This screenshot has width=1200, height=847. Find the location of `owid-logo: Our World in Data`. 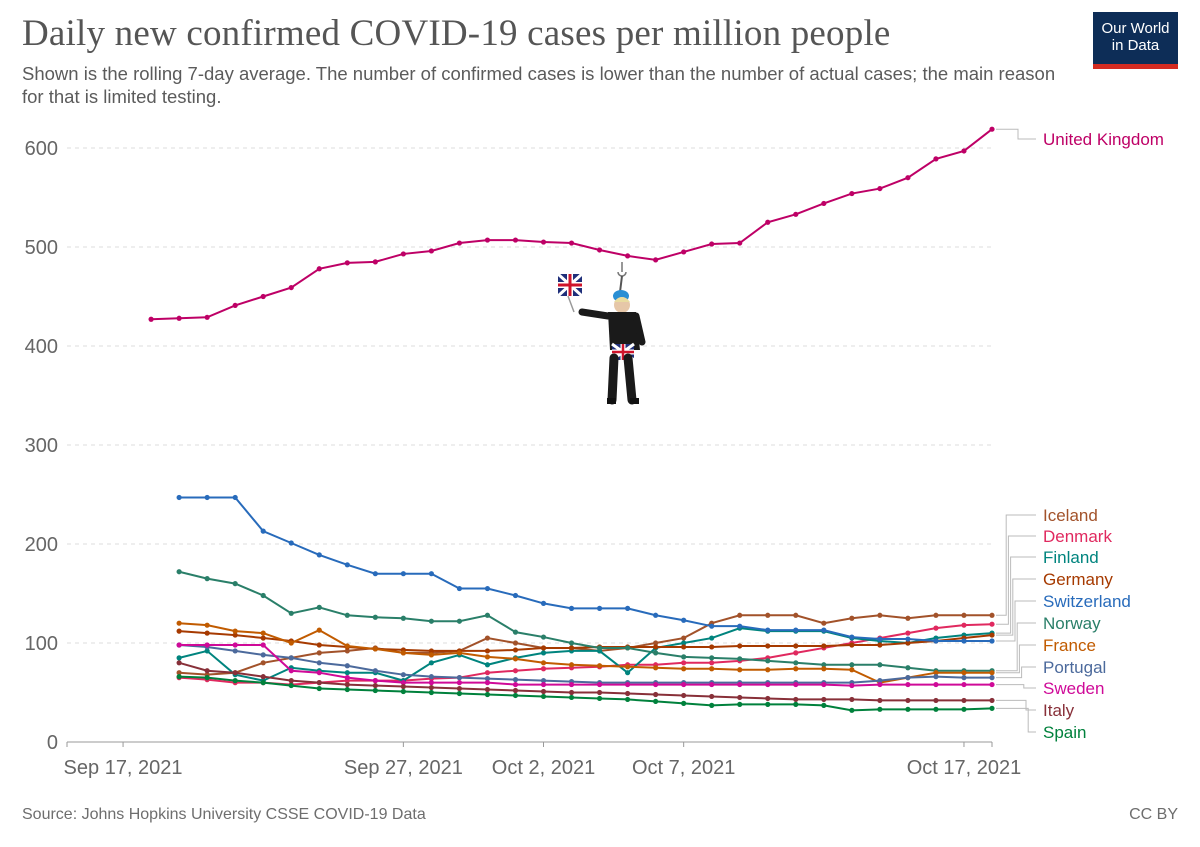

owid-logo: Our World in Data is located at coordinates (1135, 40).